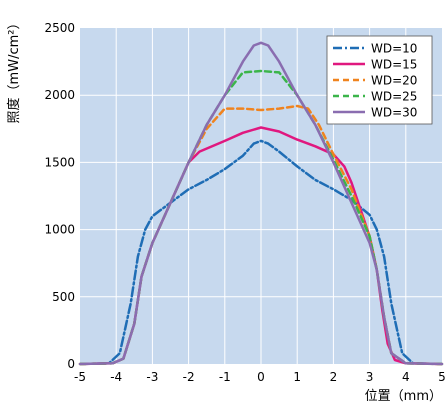 The height and width of the screenshot is (409, 446). I want to click on x-tick-labels: -5 -4 -3 -2 -1 0 1 2 3 4 5, so click(260, 377).